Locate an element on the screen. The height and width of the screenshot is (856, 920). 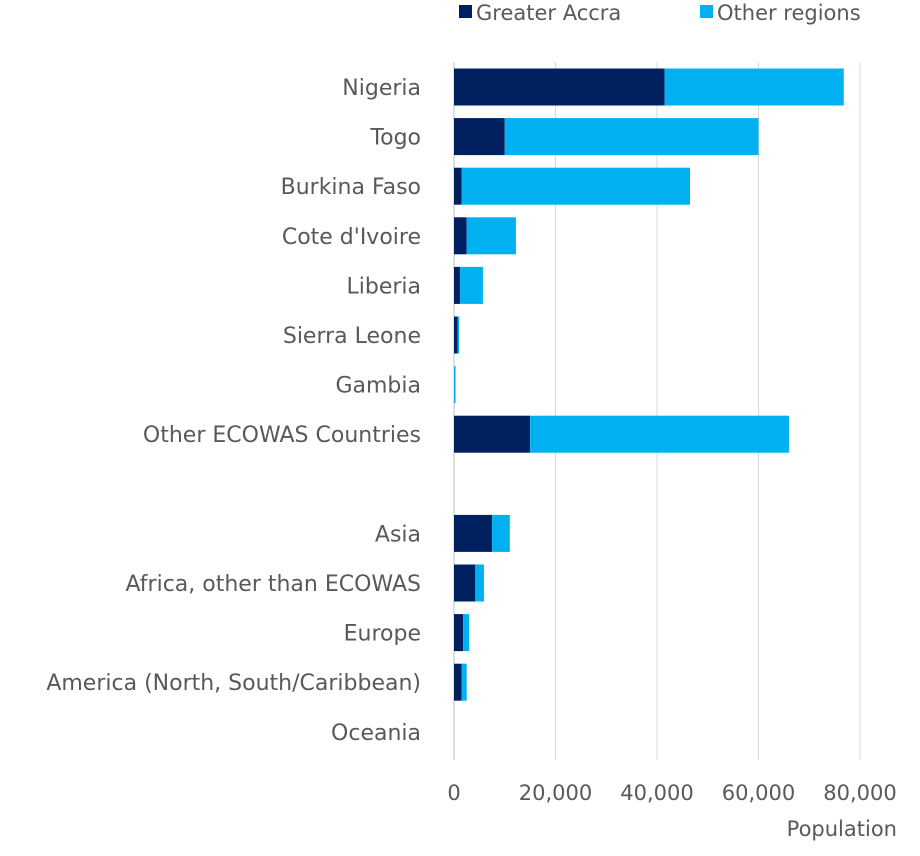
category-label: Oceania is located at coordinates (376, 733).